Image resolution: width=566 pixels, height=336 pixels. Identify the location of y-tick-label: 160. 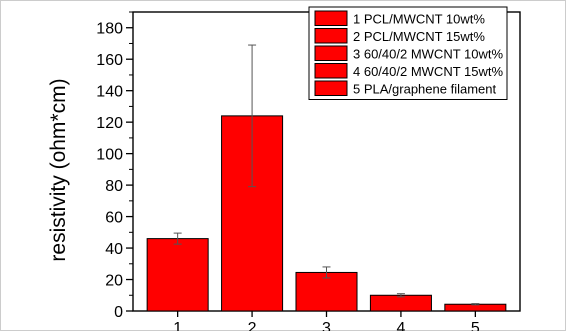
(109, 60).